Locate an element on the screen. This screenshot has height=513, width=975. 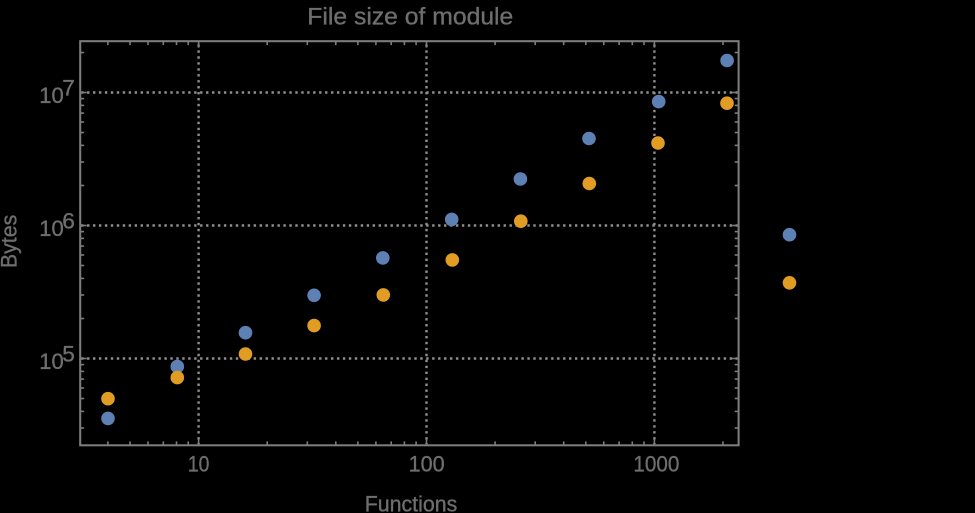
svg-text: 7 is located at coordinates (68, 88).